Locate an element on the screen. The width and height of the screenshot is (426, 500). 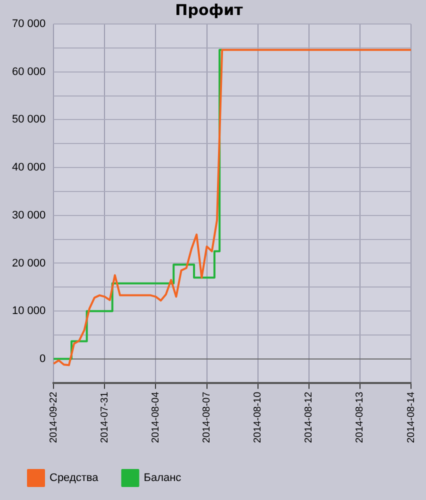
y-tick-label: 40 000 is located at coordinates (29, 168).